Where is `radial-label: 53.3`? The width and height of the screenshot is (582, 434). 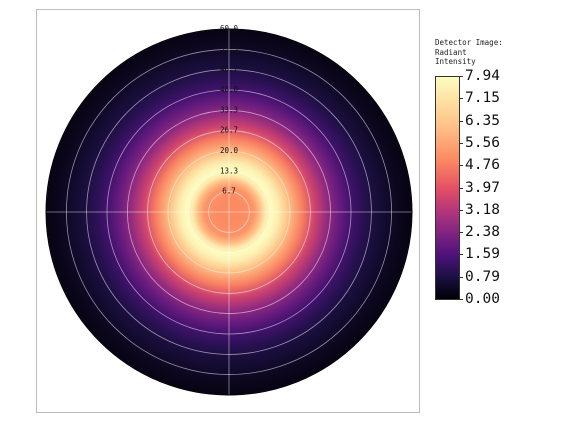 radial-label: 53.3 is located at coordinates (229, 48).